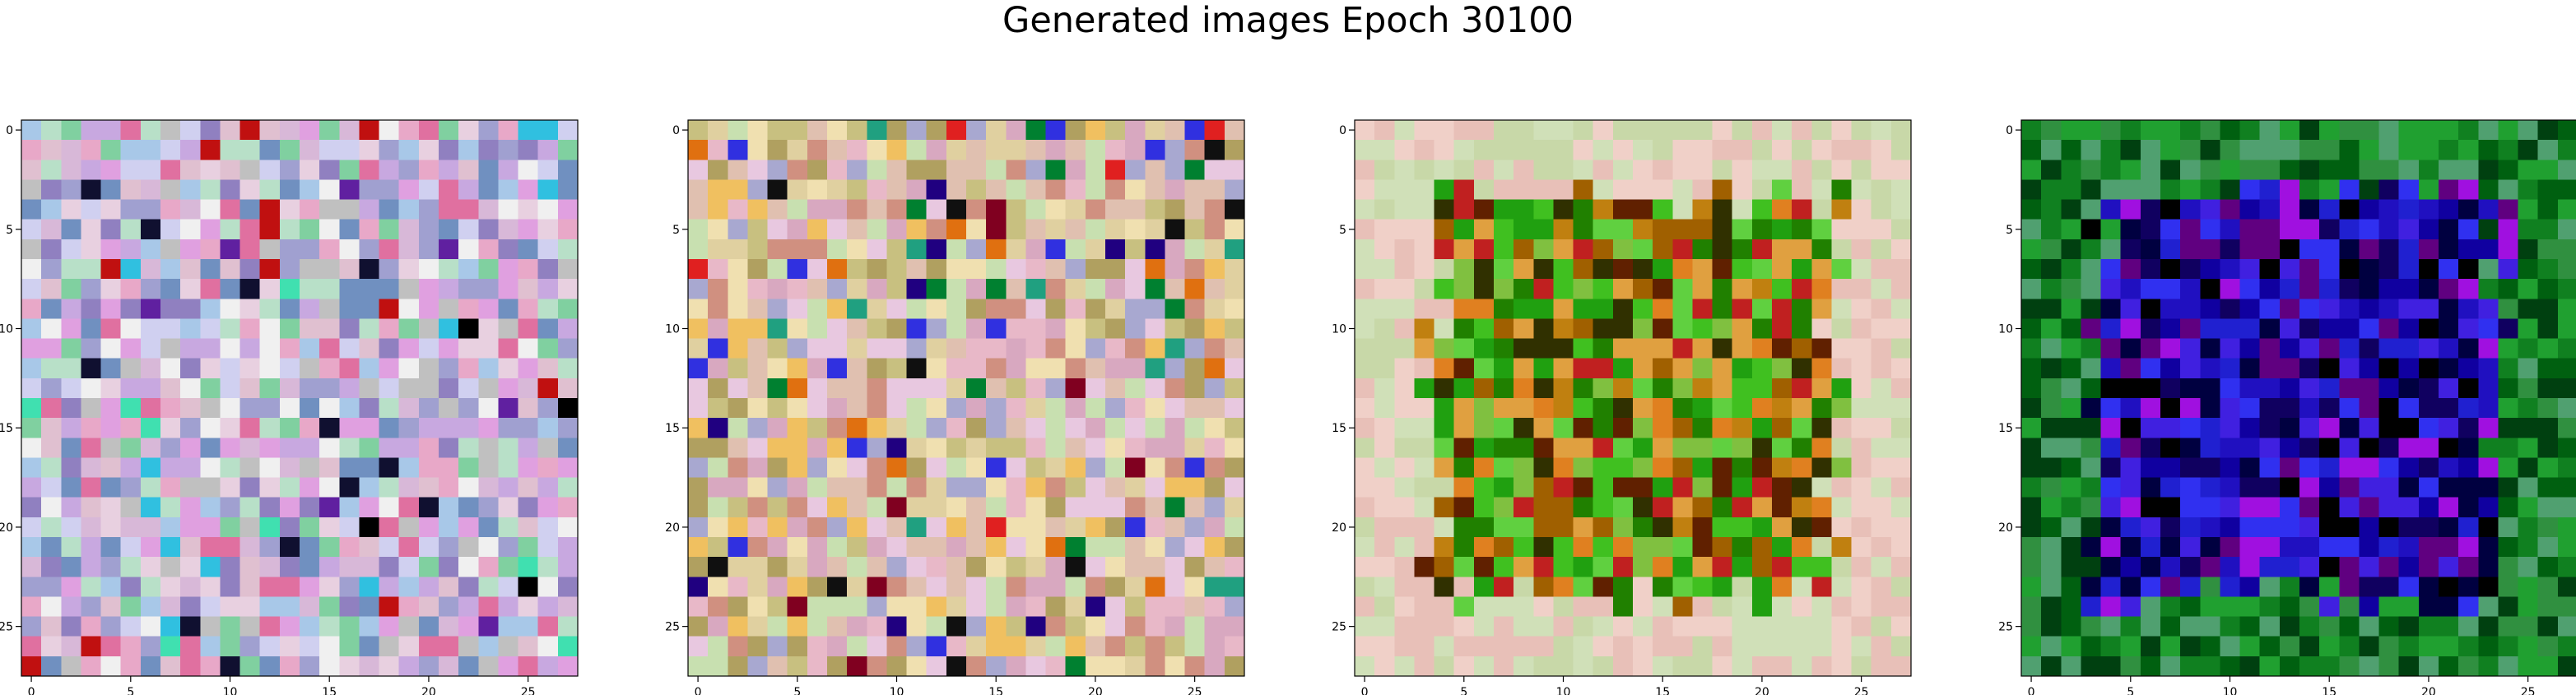 This screenshot has height=695, width=2576. What do you see at coordinates (428, 690) in the screenshot?
I see `x-tick-label: 20` at bounding box center [428, 690].